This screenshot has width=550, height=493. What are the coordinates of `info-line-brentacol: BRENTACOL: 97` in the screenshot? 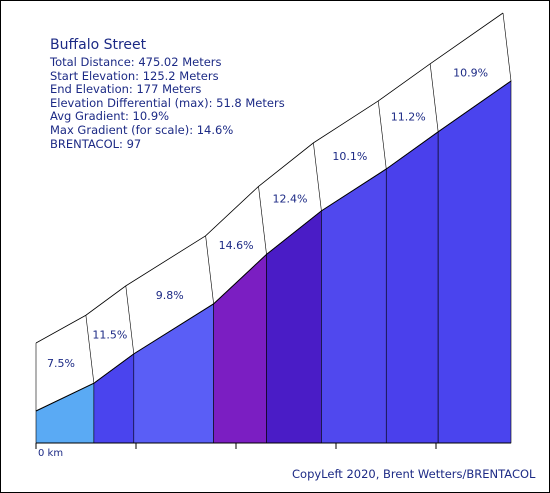 It's located at (96, 143).